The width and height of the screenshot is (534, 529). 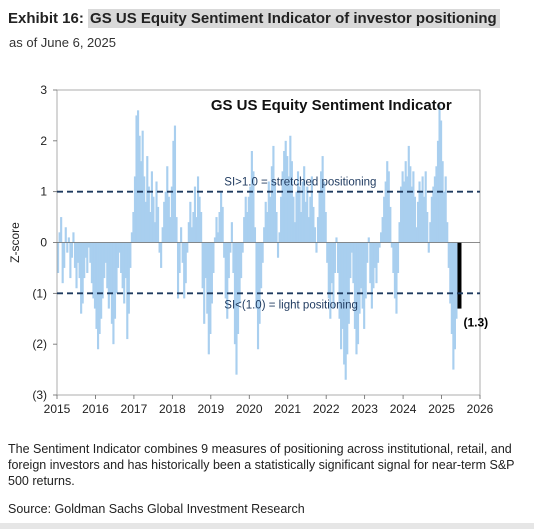 I want to click on y-tick-label: 0, so click(x=43, y=243).